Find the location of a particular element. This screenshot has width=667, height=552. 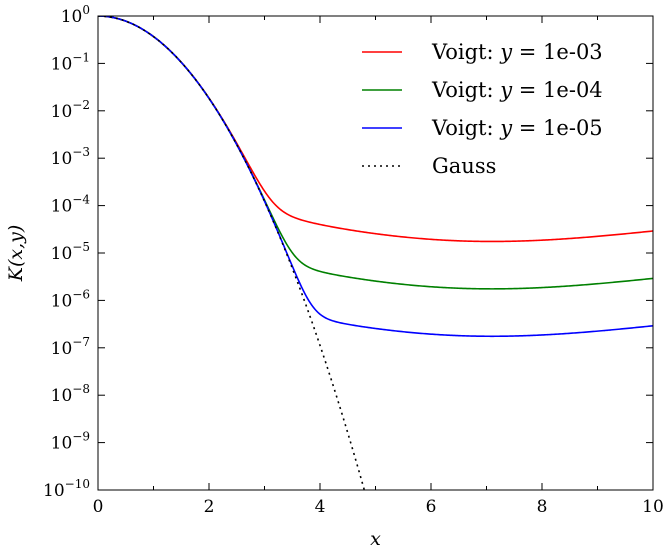

legend-label-3: Voigt: y = 1e-05 is located at coordinates (517, 128).